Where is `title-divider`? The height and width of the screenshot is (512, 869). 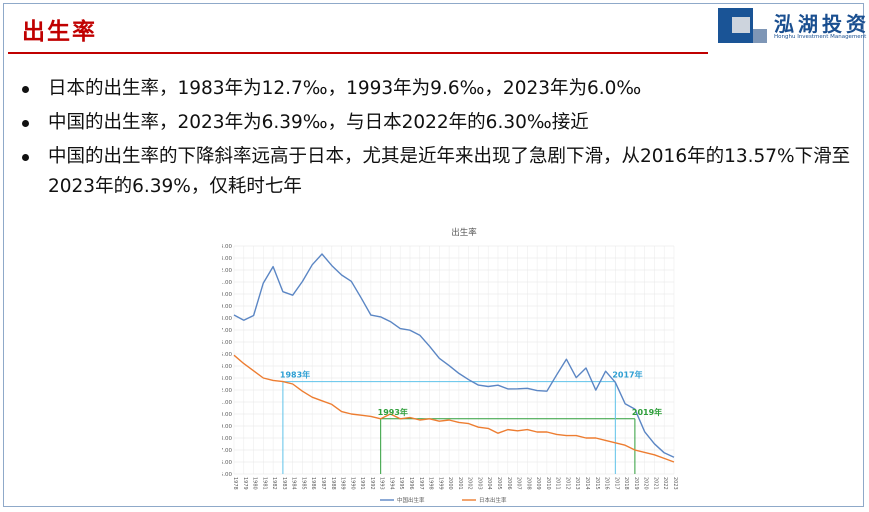 title-divider is located at coordinates (358, 53).